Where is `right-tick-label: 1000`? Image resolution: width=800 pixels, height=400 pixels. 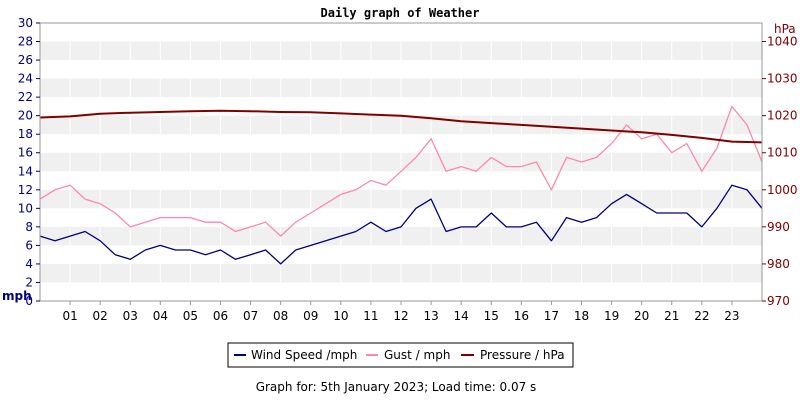 right-tick-label: 1000 is located at coordinates (782, 190).